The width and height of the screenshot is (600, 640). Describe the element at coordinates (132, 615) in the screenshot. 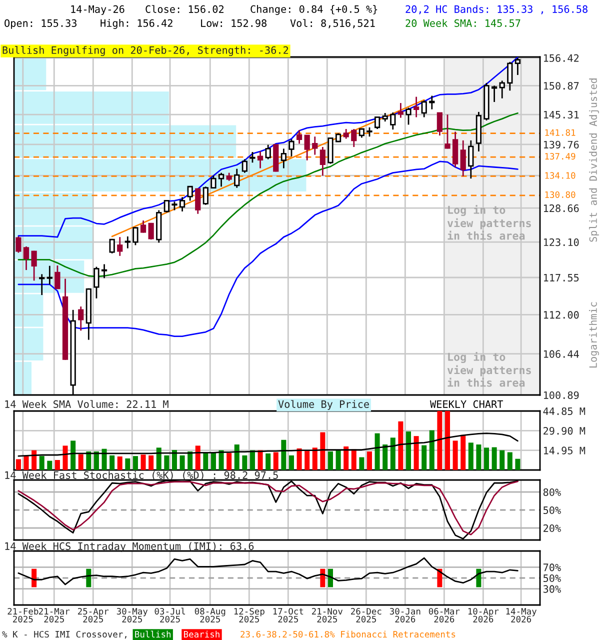

I see `x-tick-label: 30-May 2025` at that location.